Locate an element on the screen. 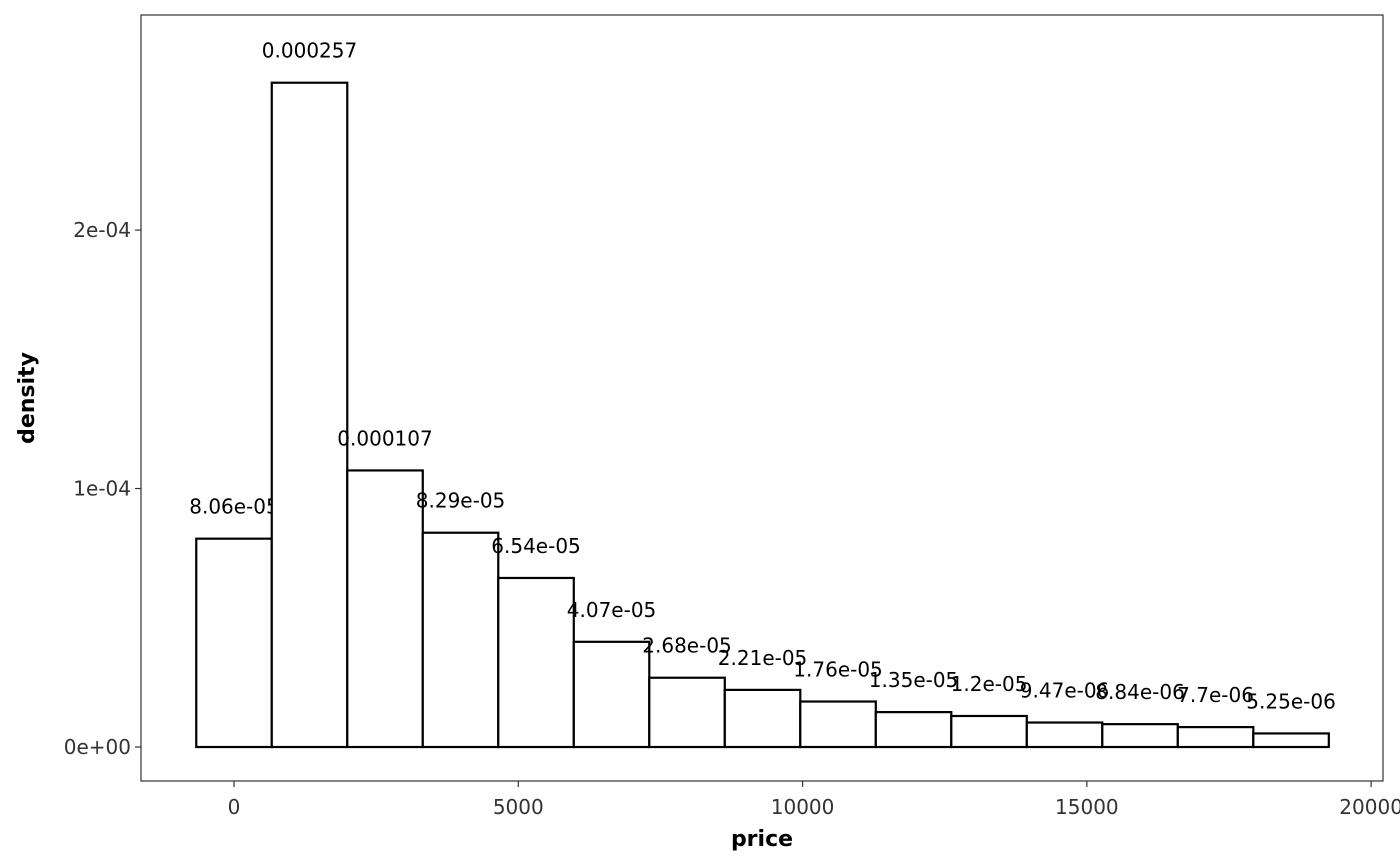  value-label: 6.54e-05 is located at coordinates (536, 546).